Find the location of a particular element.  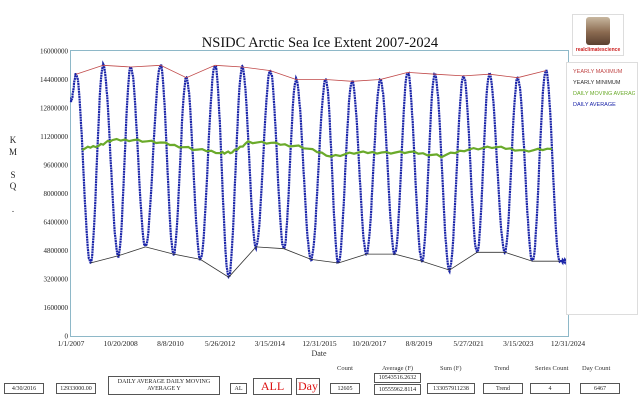

x-tick-label: 10/20/2017 is located at coordinates (369, 343).